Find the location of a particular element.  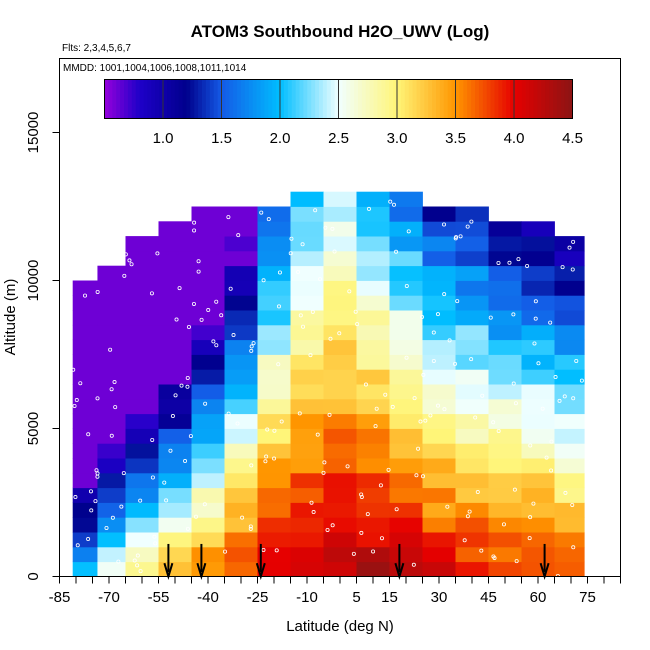

x-tick-label: -10 is located at coordinates (307, 597).